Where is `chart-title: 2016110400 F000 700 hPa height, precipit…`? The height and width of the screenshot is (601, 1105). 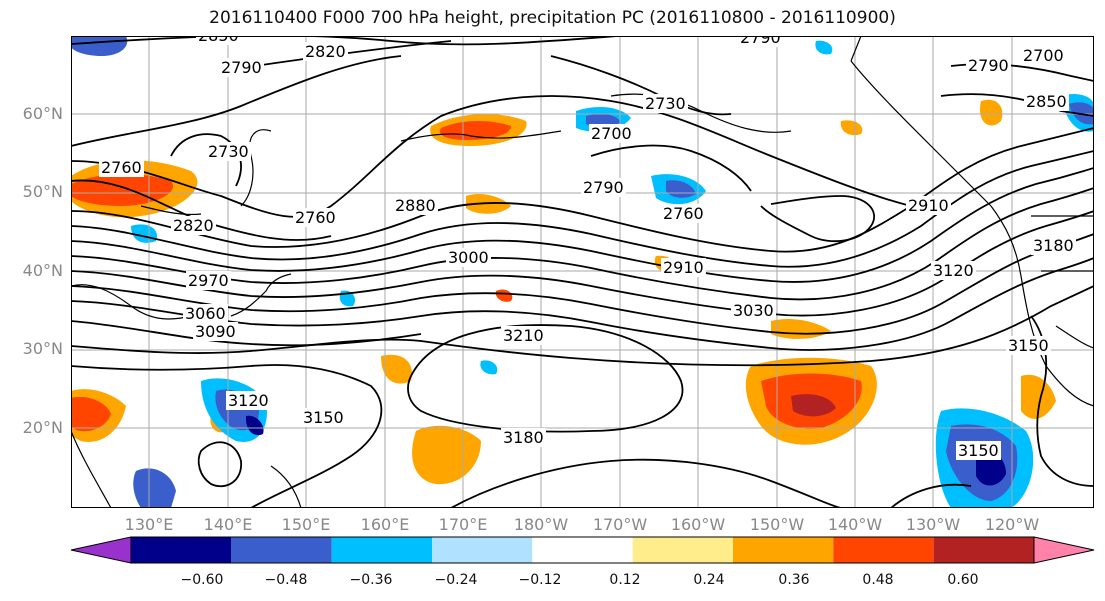 chart-title: 2016110400 F000 700 hPa height, precipit… is located at coordinates (552, 18).